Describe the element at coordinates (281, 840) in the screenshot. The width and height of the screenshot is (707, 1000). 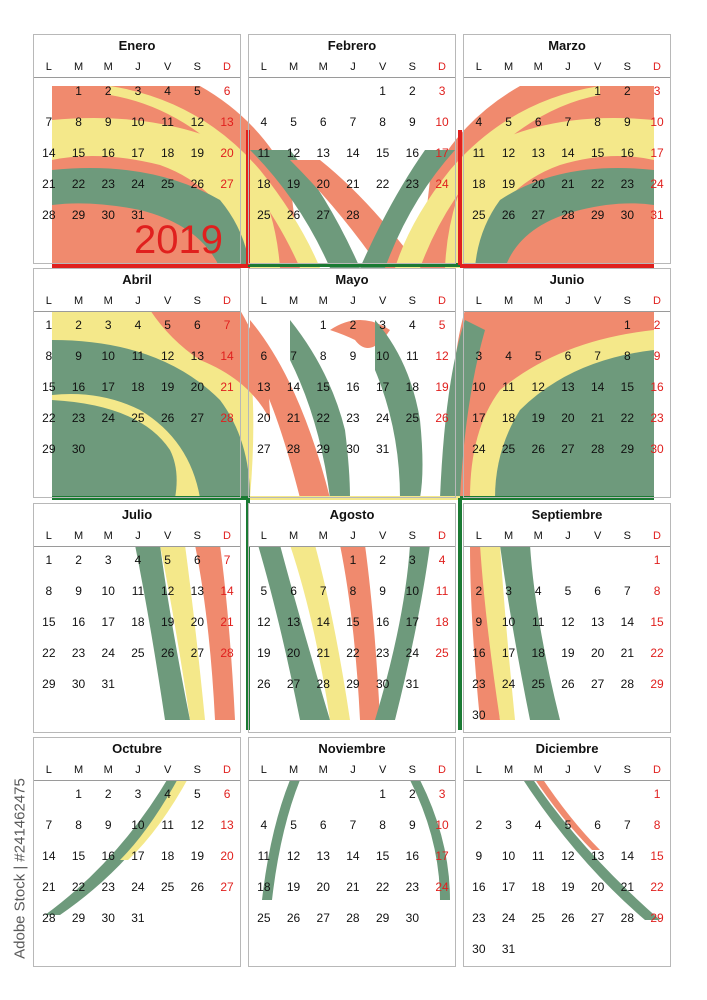
I see `tail-band-green` at that location.